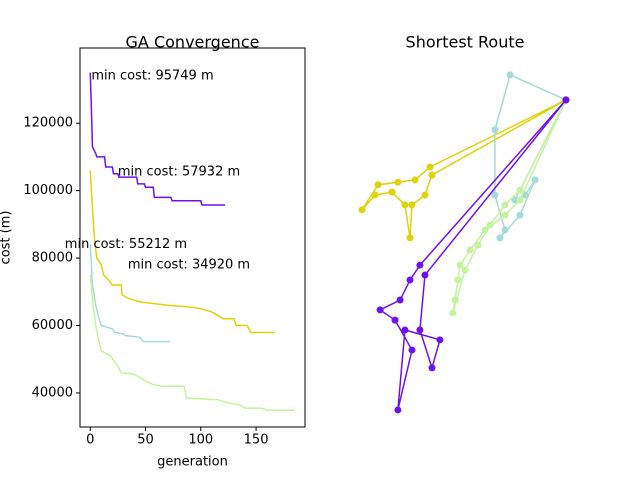 This screenshot has width=640, height=480. I want to click on y-tick-label: 40000, so click(52, 392).